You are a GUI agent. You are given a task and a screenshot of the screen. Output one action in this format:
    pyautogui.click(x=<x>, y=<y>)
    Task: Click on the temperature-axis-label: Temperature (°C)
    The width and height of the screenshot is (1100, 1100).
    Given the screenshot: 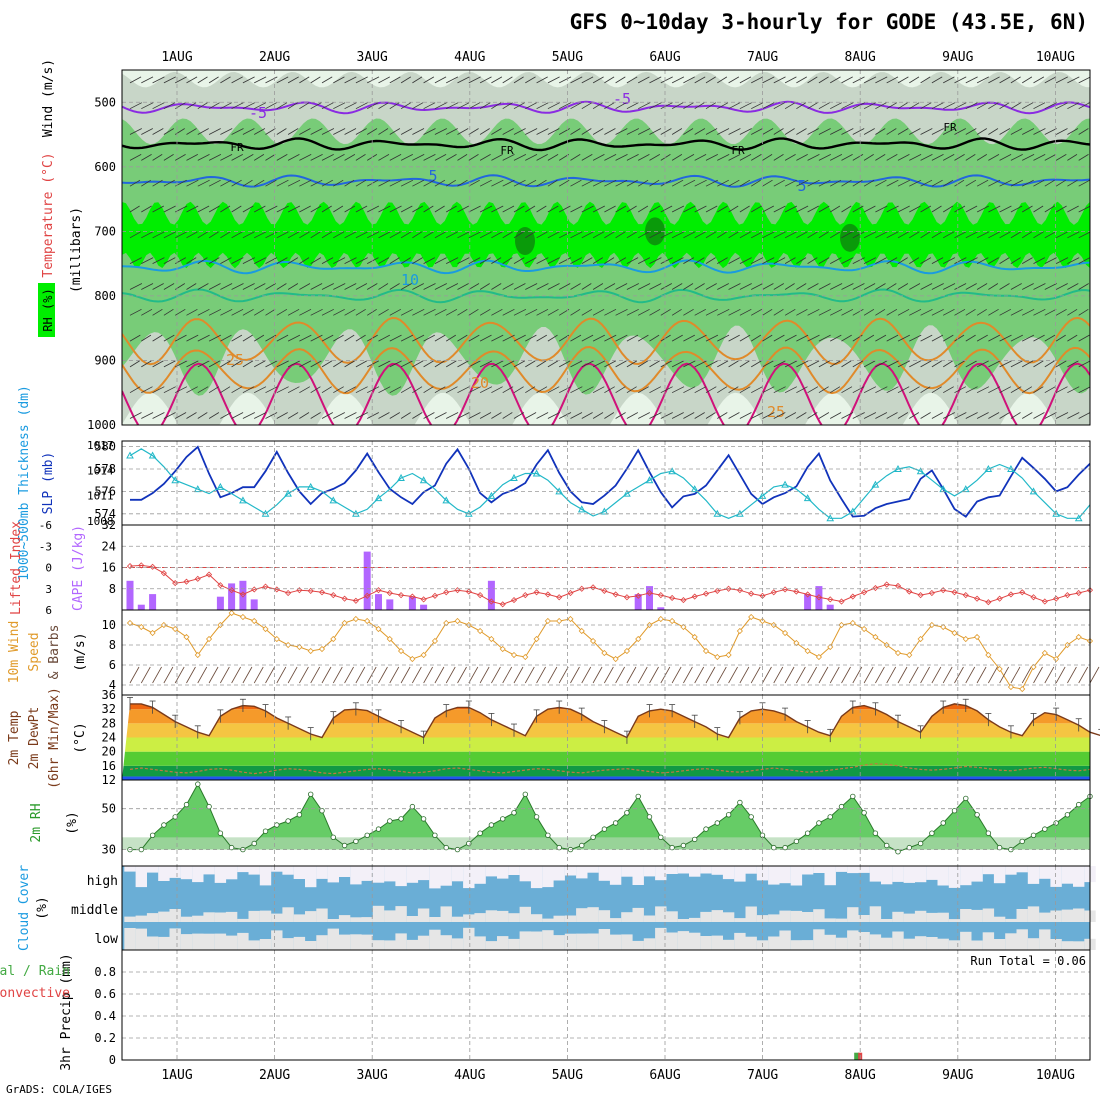 What is the action you would take?
    pyautogui.click(x=48, y=214)
    